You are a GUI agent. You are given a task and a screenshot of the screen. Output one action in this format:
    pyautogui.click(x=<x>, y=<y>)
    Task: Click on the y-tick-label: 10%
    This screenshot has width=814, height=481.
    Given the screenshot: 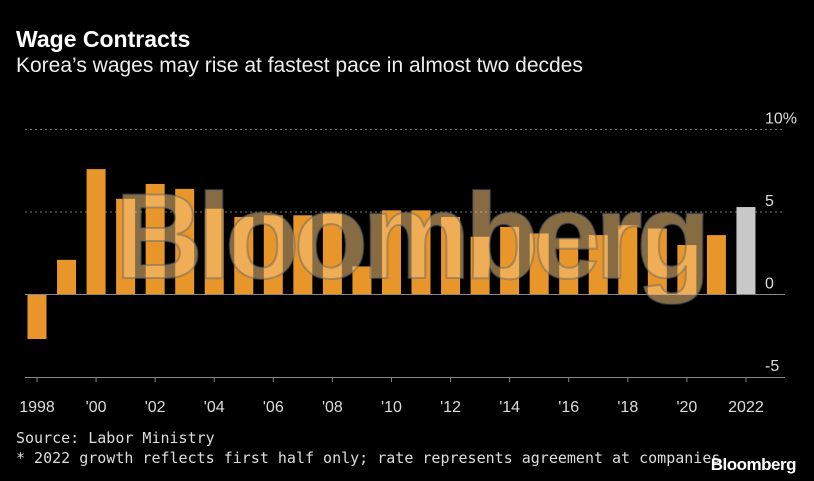 What is the action you would take?
    pyautogui.click(x=781, y=119)
    